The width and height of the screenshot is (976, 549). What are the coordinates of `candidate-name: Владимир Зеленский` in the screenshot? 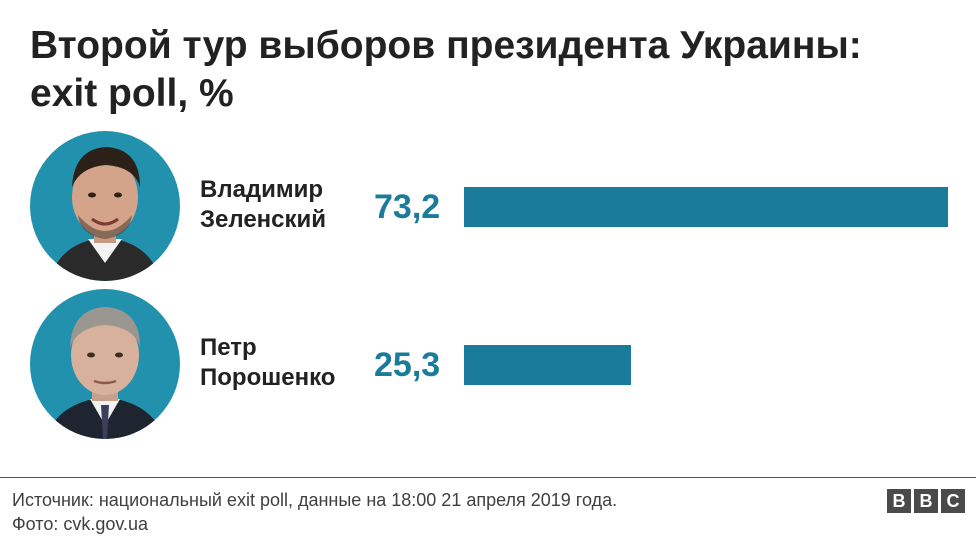 It's located at (285, 205).